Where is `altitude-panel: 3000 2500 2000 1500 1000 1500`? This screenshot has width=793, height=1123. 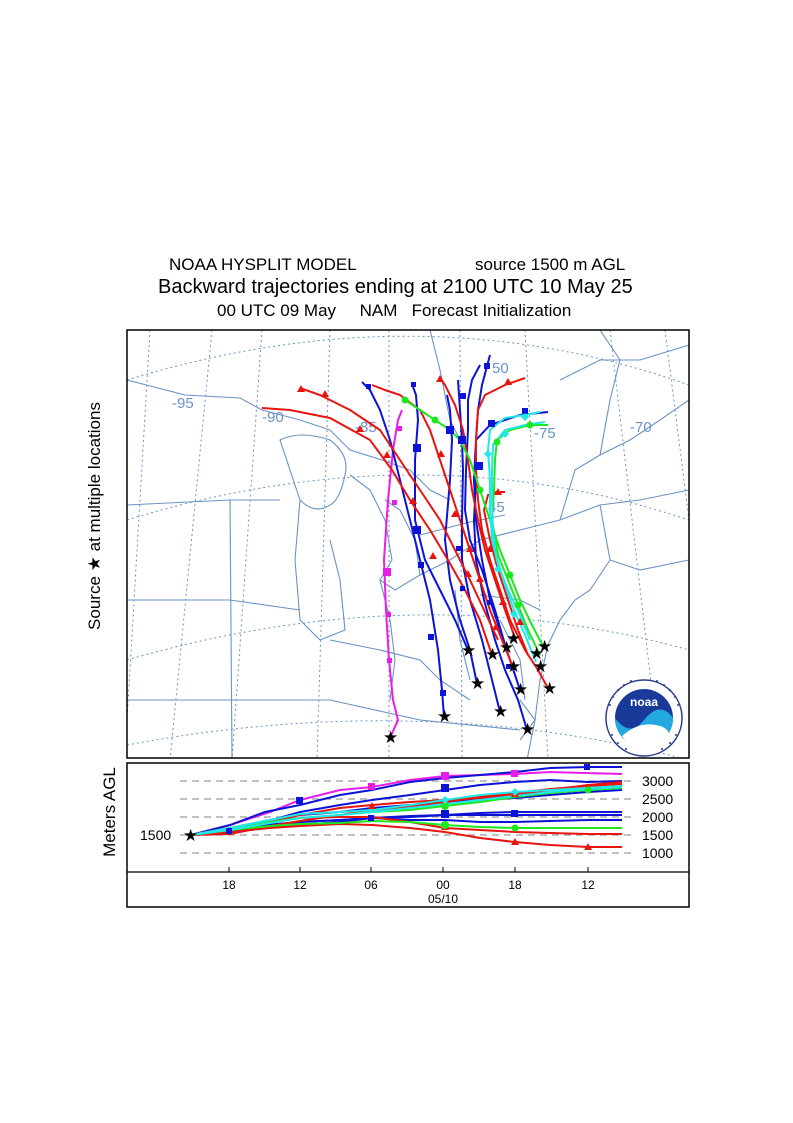 altitude-panel: 3000 2500 2000 1500 1000 1500 is located at coordinates (408, 835).